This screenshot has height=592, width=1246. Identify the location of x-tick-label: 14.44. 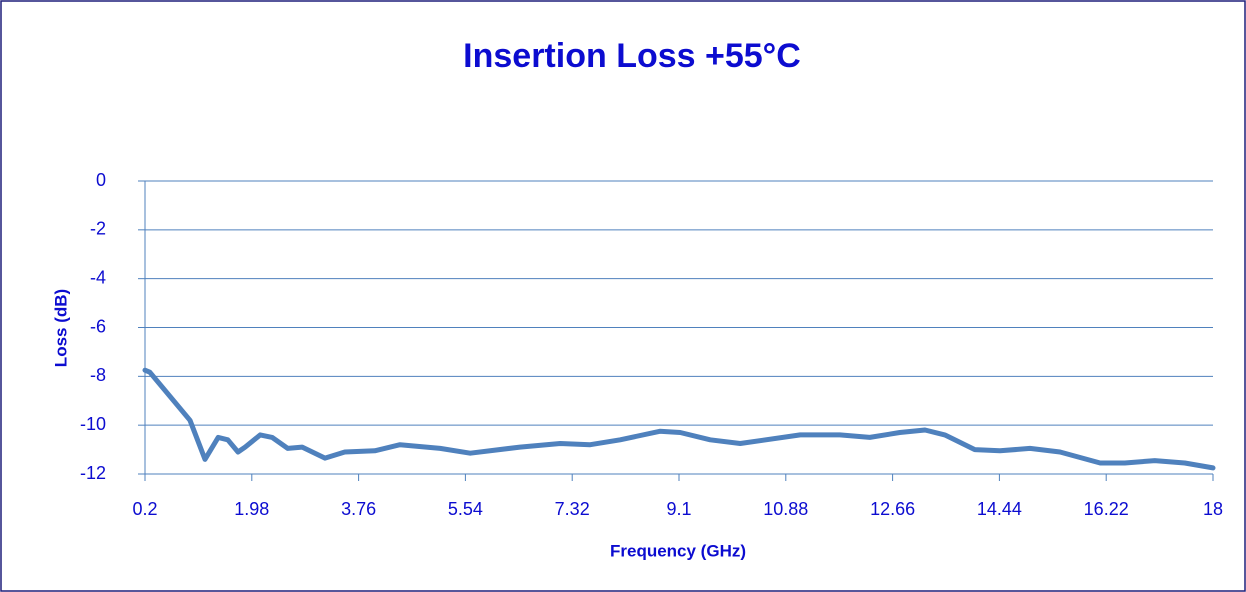
(999, 509).